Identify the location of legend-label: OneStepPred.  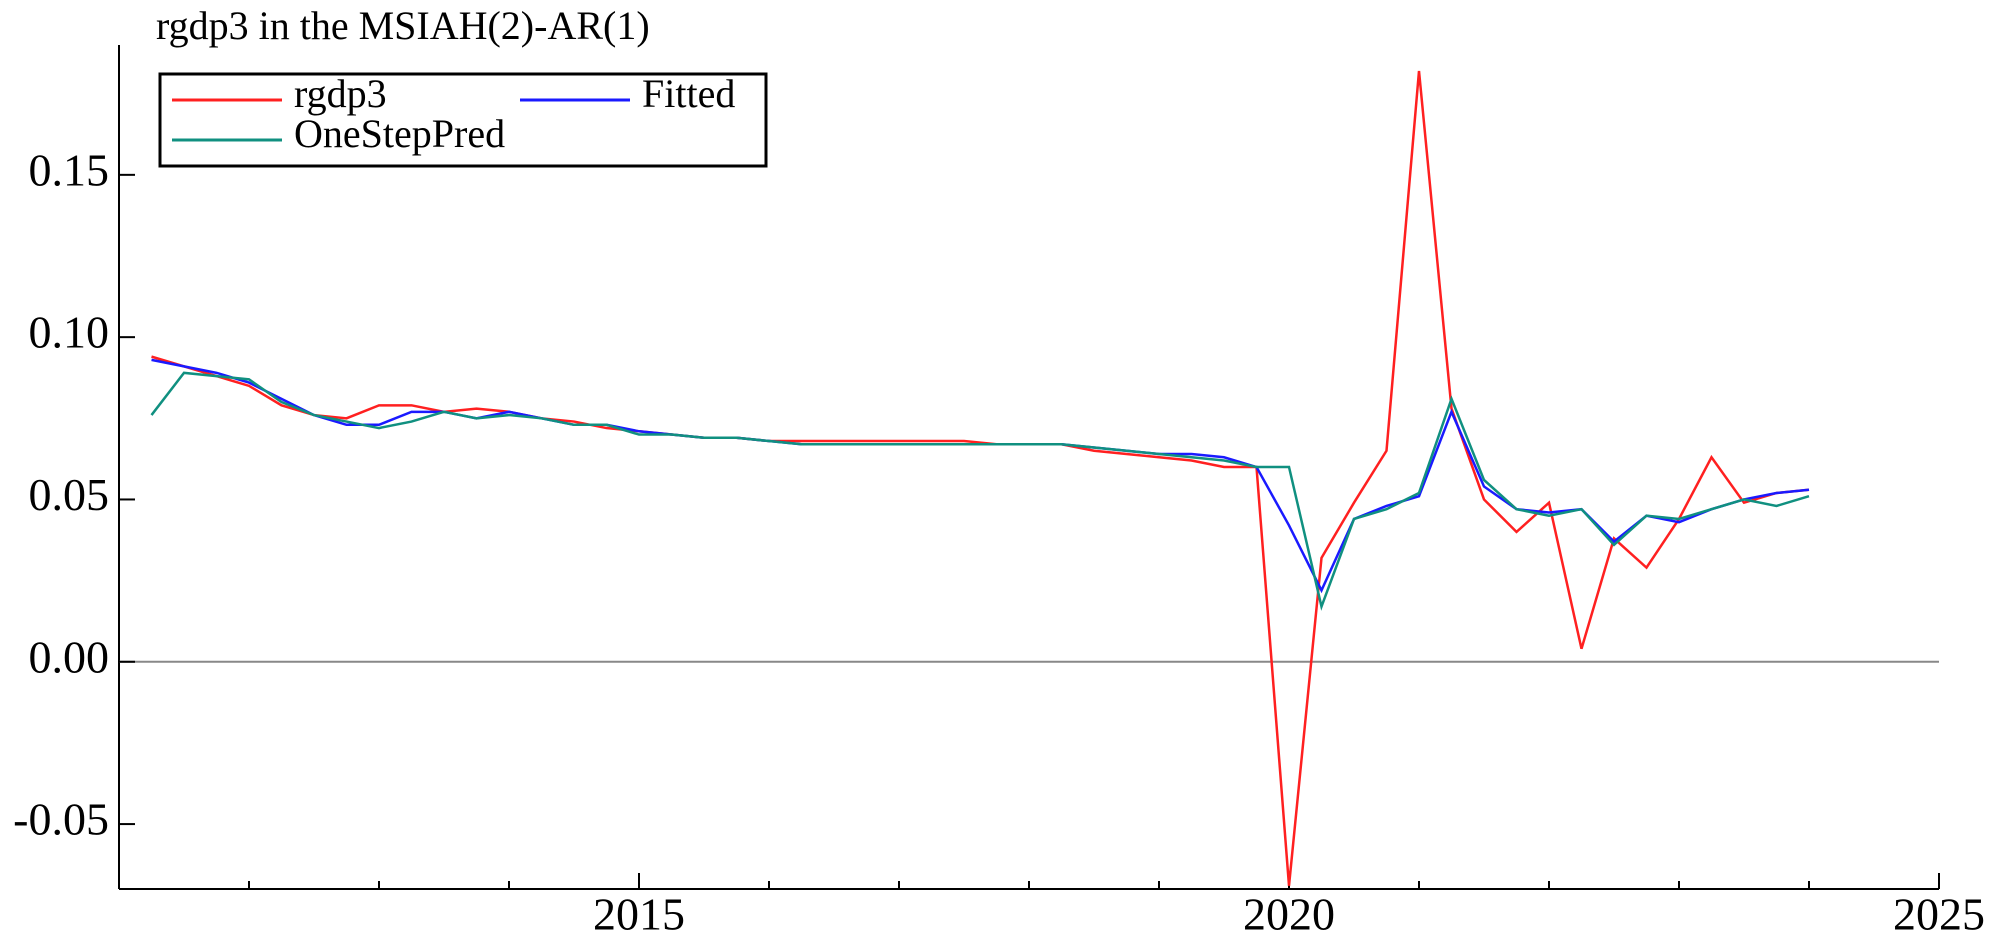
(399, 133).